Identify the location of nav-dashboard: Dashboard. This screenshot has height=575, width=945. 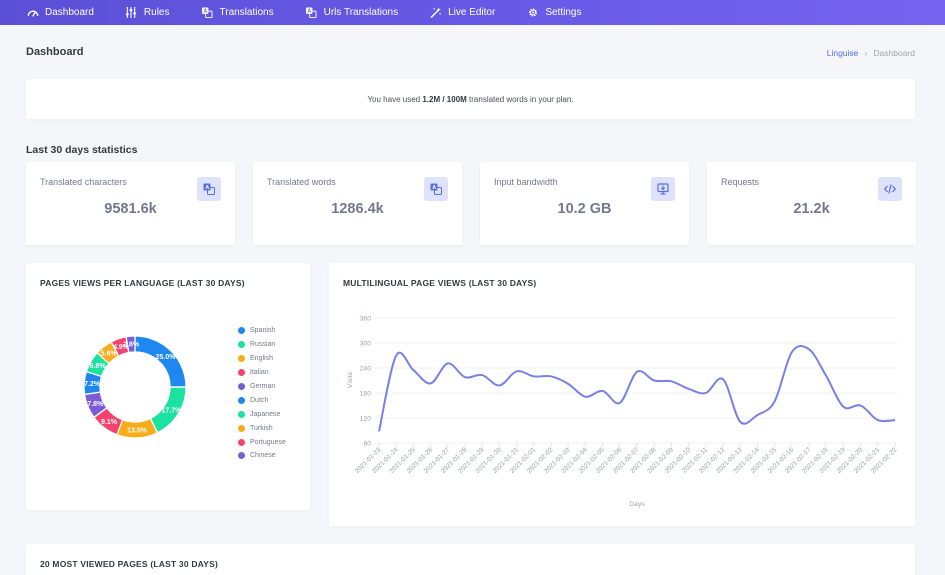
(60, 12).